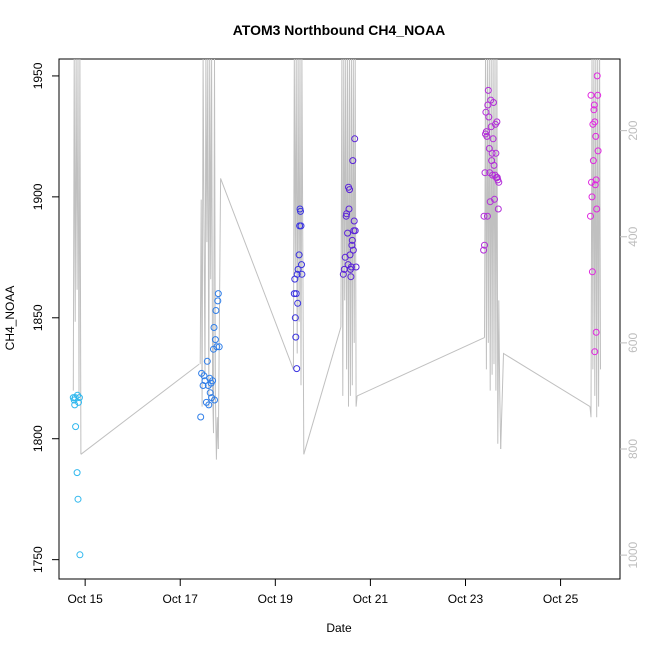 The height and width of the screenshot is (650, 650). Describe the element at coordinates (38, 75) in the screenshot. I see `y-tick-label-4: 1950` at that location.